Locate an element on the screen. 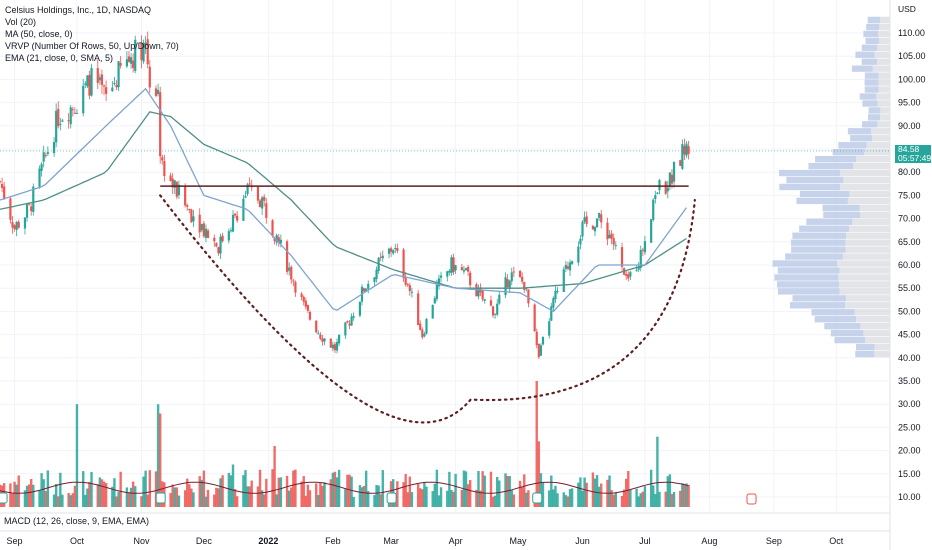  event-badges is located at coordinates (378, 498).